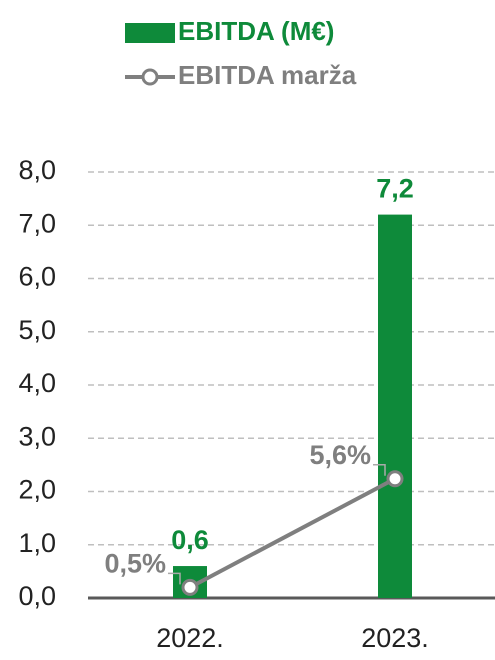 Image resolution: width=495 pixels, height=660 pixels. Describe the element at coordinates (190, 540) in the screenshot. I see `bar-value-label: 0,6` at that location.